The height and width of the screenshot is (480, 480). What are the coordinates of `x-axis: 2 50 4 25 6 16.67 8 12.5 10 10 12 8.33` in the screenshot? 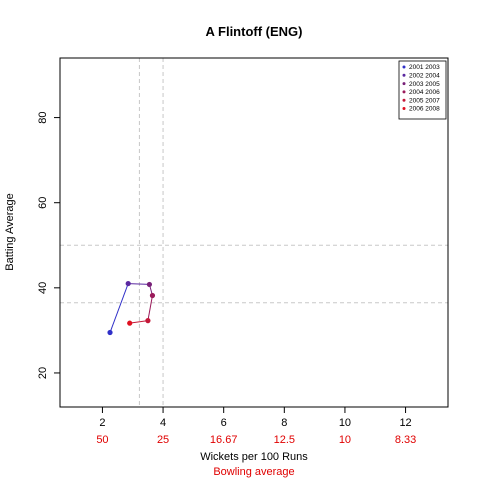 It's located at (256, 426).